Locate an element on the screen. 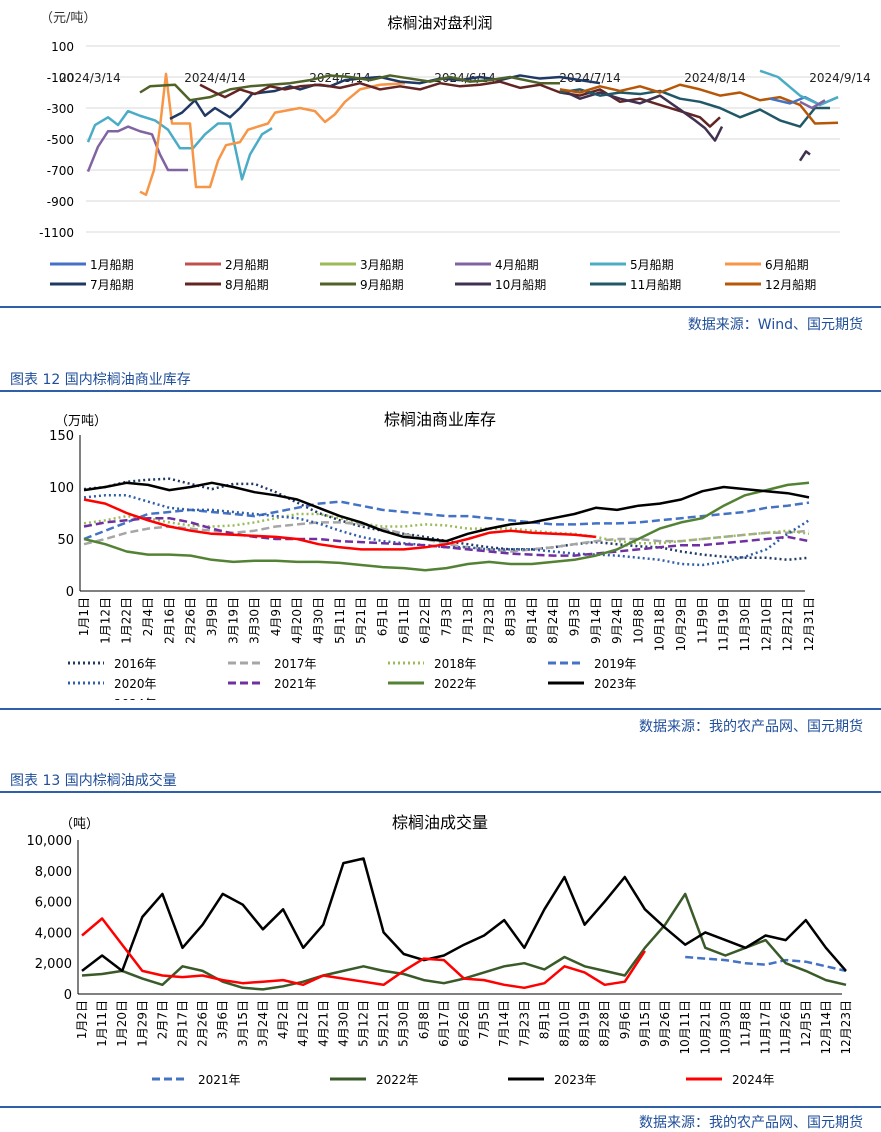 The image size is (881, 1132). x-tick-label: 11月19日 is located at coordinates (724, 624).